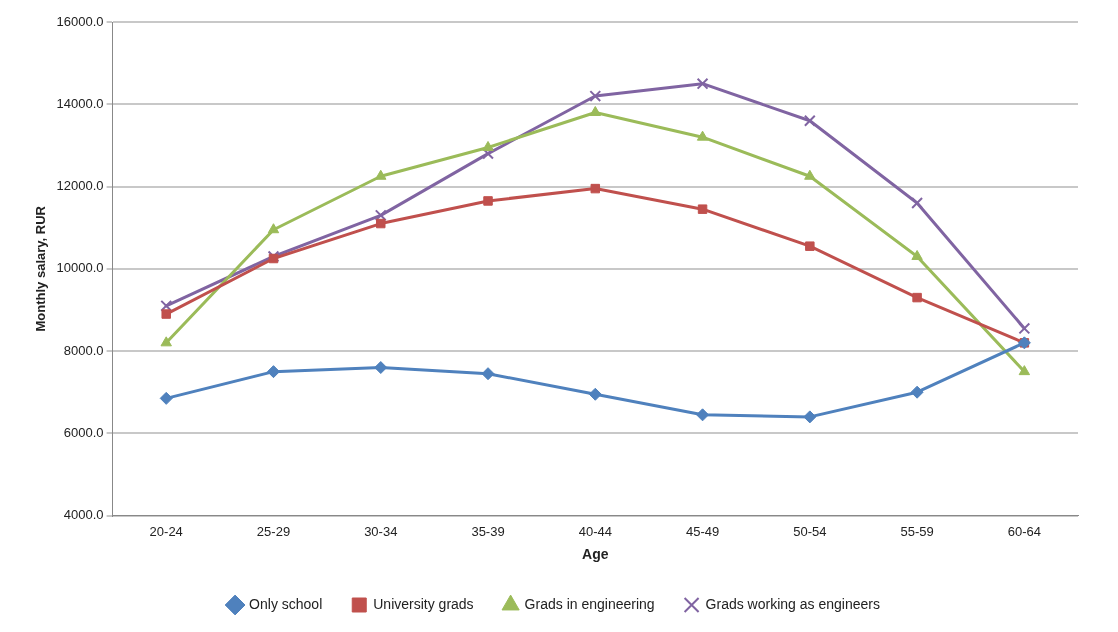 The height and width of the screenshot is (632, 1118). What do you see at coordinates (381, 531) in the screenshot?
I see `x-tick-label: 30-34` at bounding box center [381, 531].